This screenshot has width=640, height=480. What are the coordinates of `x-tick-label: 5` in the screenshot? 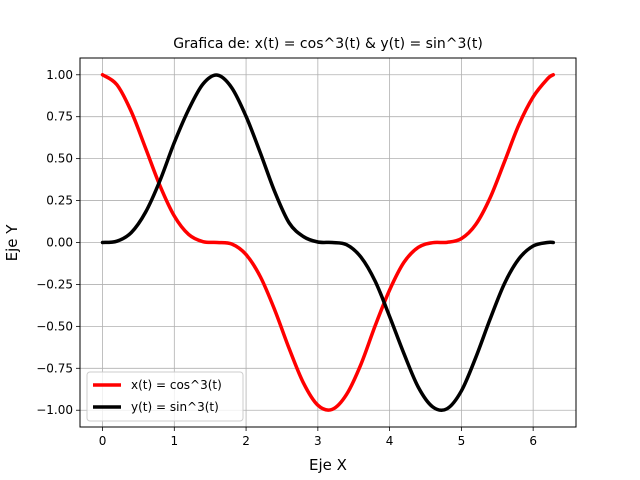 It's located at (462, 441).